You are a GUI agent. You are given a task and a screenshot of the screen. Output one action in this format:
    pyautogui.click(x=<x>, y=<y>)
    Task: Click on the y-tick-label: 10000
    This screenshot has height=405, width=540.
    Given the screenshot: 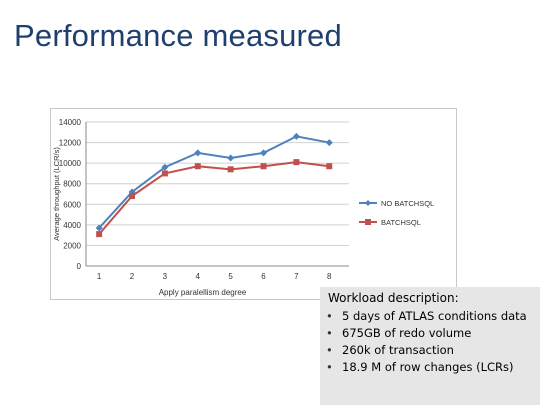 What is the action you would take?
    pyautogui.click(x=70, y=163)
    